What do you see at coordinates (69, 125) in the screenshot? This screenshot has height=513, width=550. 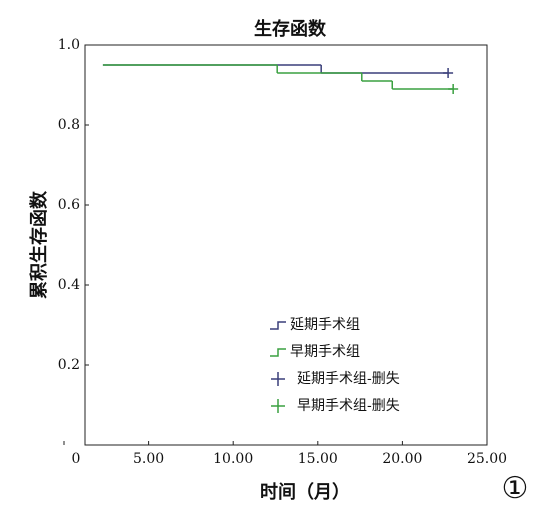 I see `y-tick-label: 0.8` at bounding box center [69, 125].